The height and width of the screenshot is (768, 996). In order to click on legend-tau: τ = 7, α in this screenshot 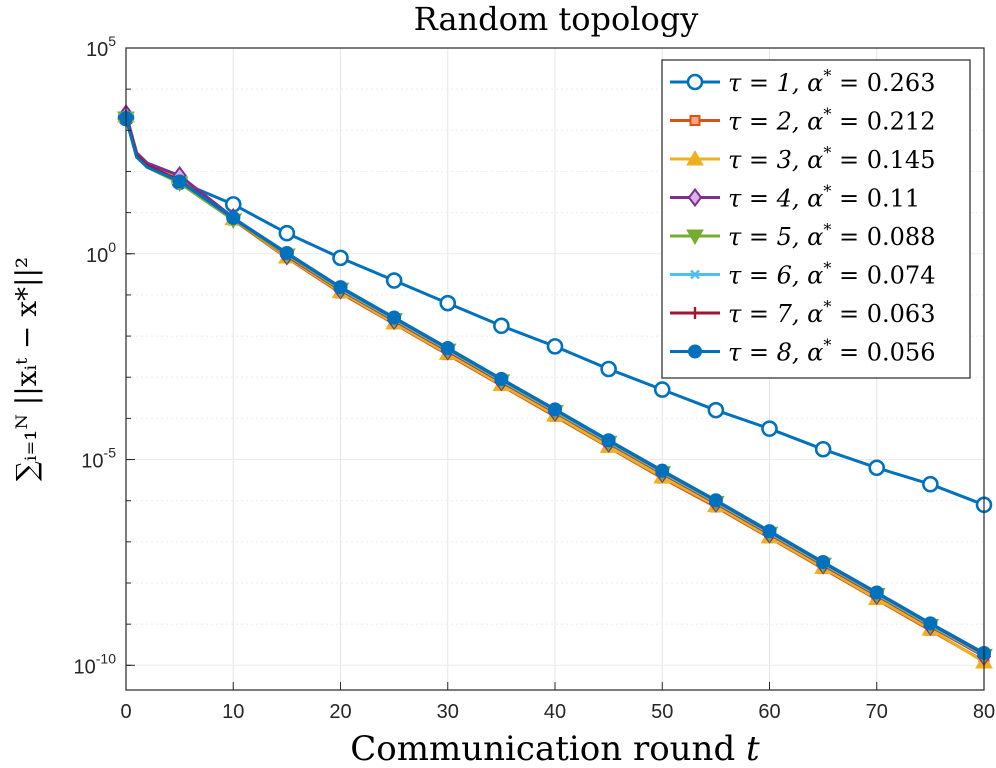, I will do `click(775, 314)`.